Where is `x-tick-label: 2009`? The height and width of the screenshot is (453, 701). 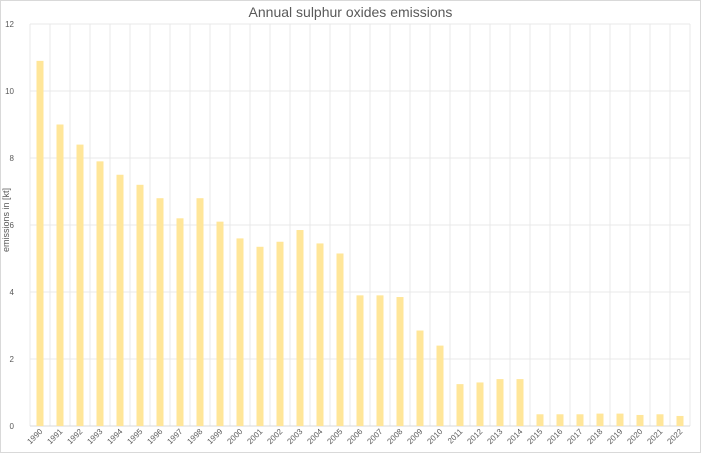
x-tick-label: 2009 is located at coordinates (414, 436).